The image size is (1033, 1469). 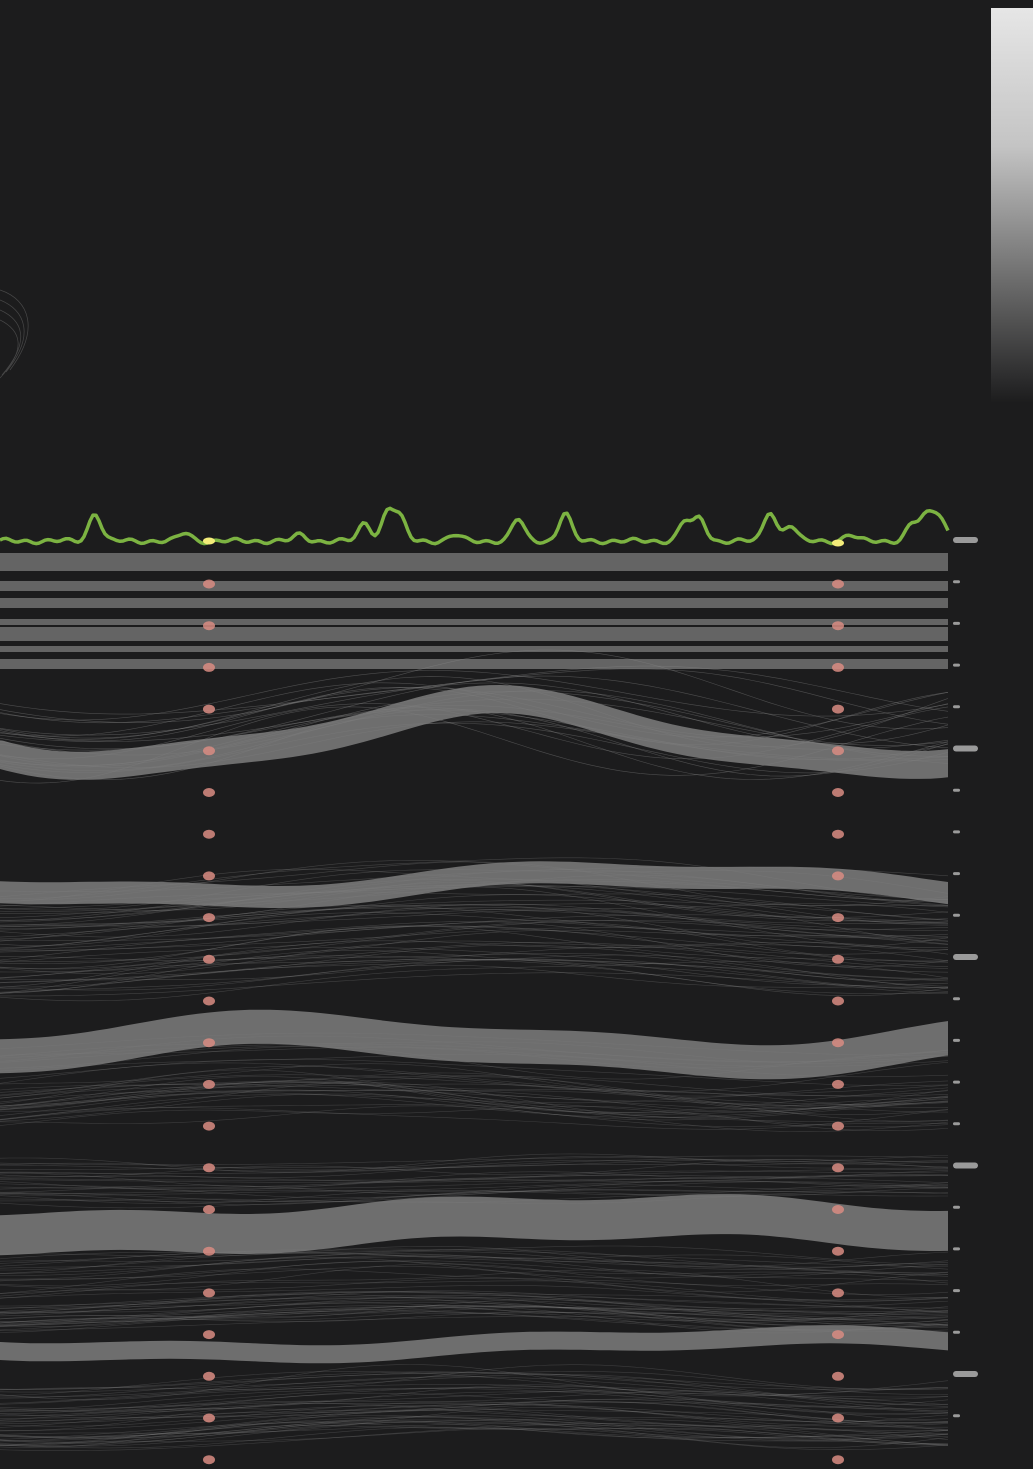 What do you see at coordinates (965, 977) in the screenshot?
I see `right-tick-axis` at bounding box center [965, 977].